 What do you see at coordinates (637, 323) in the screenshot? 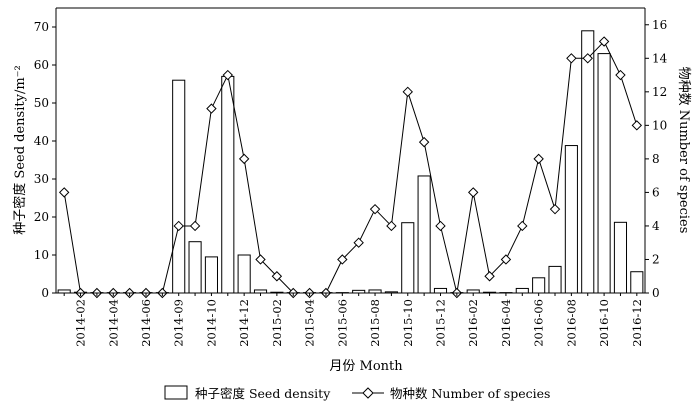
I see `x-tick-label: 2016-12` at bounding box center [637, 323].